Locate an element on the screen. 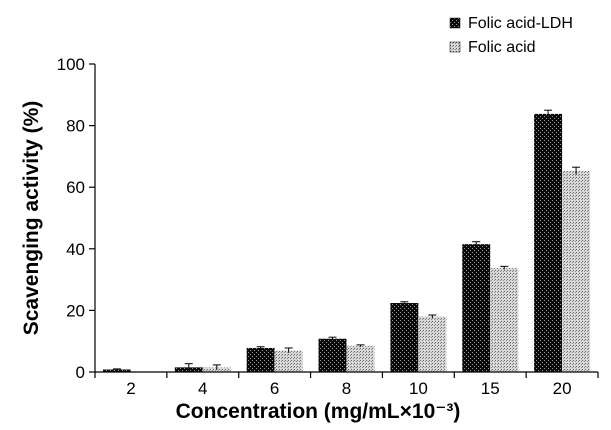 This screenshot has height=430, width=611. y-tick-label-60: 60 is located at coordinates (75, 187).